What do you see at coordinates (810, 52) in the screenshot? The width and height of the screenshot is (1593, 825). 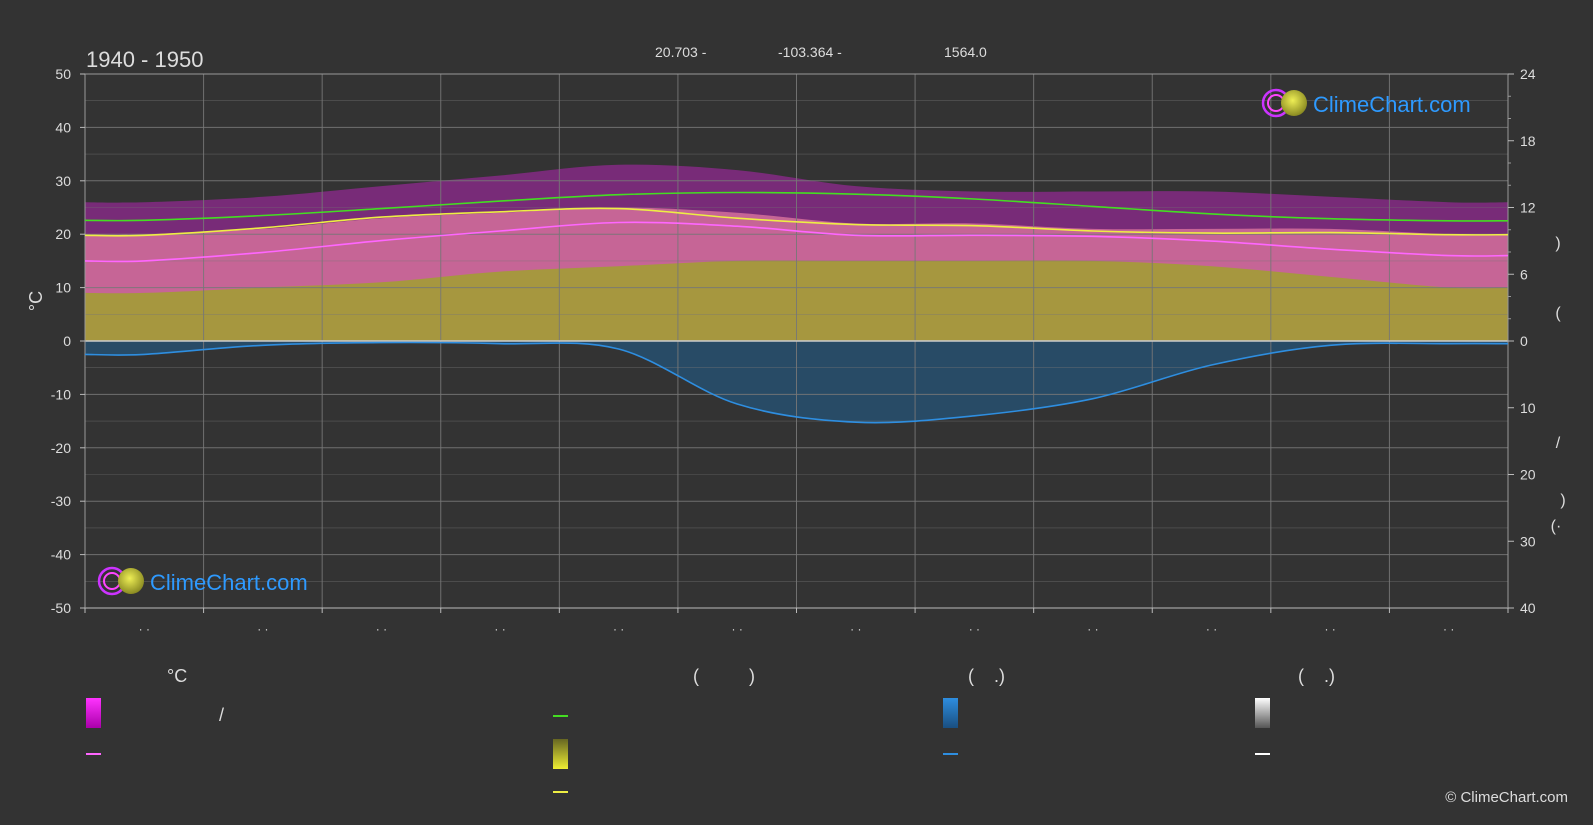 I see `longitude-label: -103.364 -` at bounding box center [810, 52].